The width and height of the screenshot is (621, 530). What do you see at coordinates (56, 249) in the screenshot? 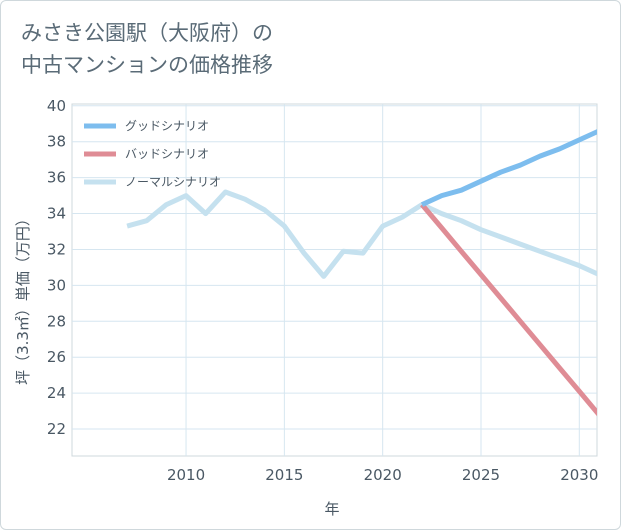
I see `y-tick-label: 32` at bounding box center [56, 249].